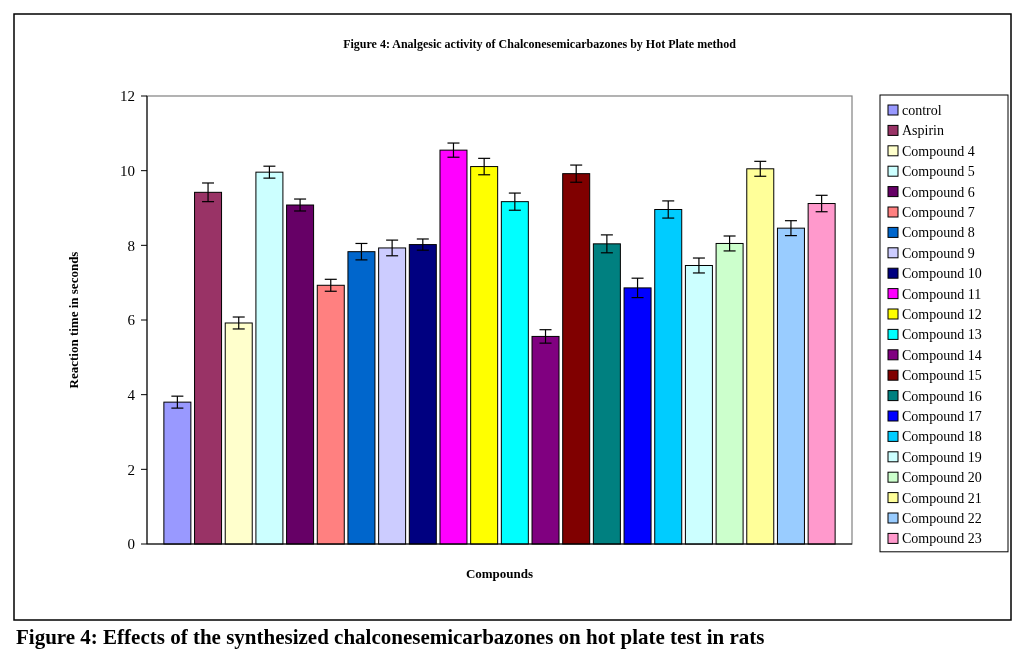 This screenshot has height=653, width=1019. What do you see at coordinates (942, 274) in the screenshot?
I see `legend-label: Compound 10` at bounding box center [942, 274].